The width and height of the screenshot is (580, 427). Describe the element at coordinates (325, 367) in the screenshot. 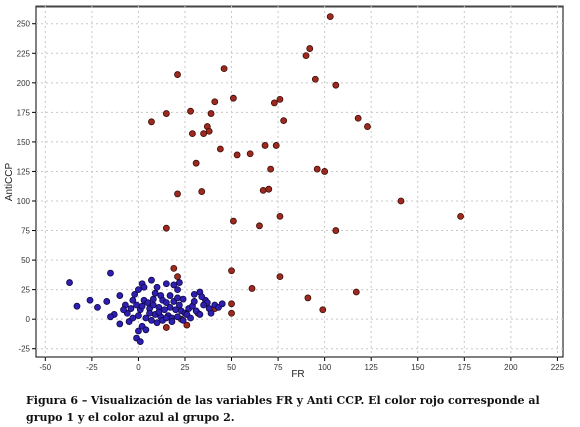

I see `x-tick-label: 100` at that location.